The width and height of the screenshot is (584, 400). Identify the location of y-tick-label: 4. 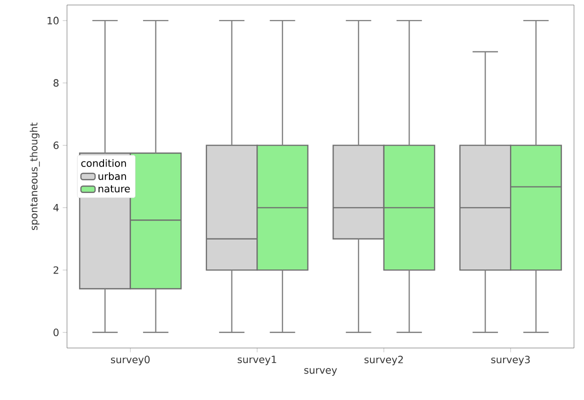
(56, 208).